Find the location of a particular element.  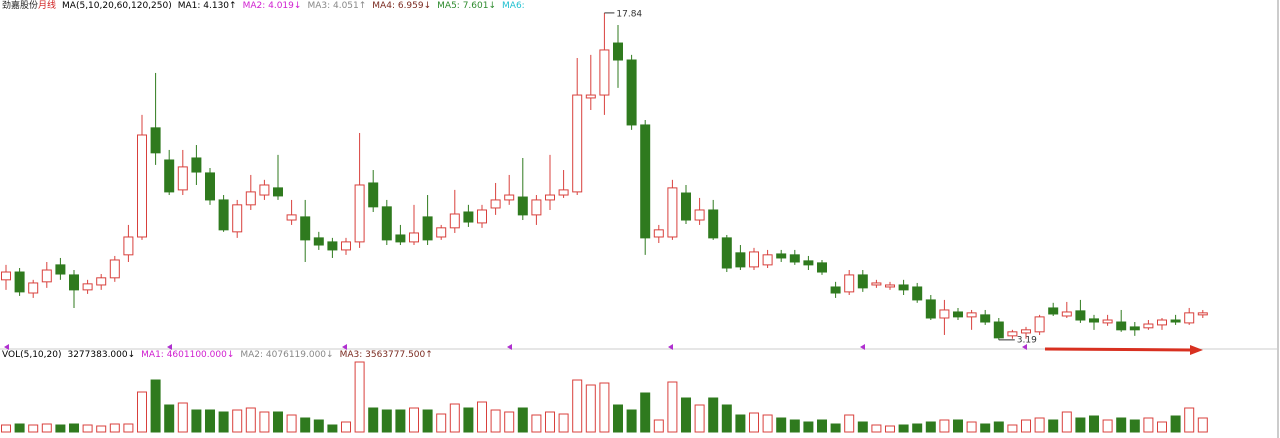

ma-value: MA5: 7.601↓ is located at coordinates (467, 6).